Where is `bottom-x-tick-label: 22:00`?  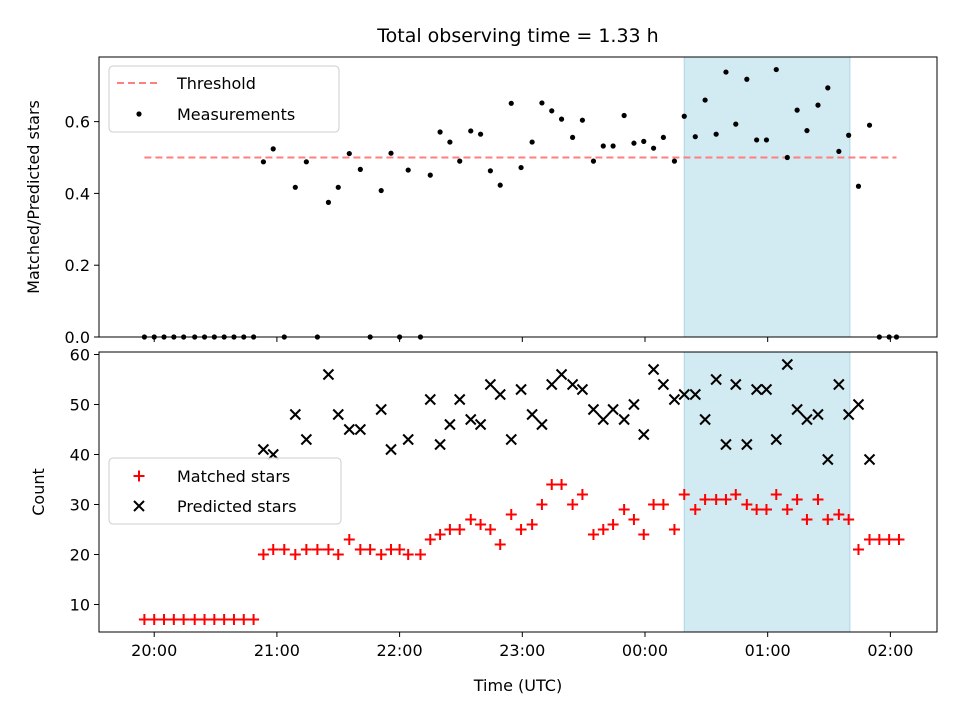
bottom-x-tick-label: 22:00 is located at coordinates (400, 650).